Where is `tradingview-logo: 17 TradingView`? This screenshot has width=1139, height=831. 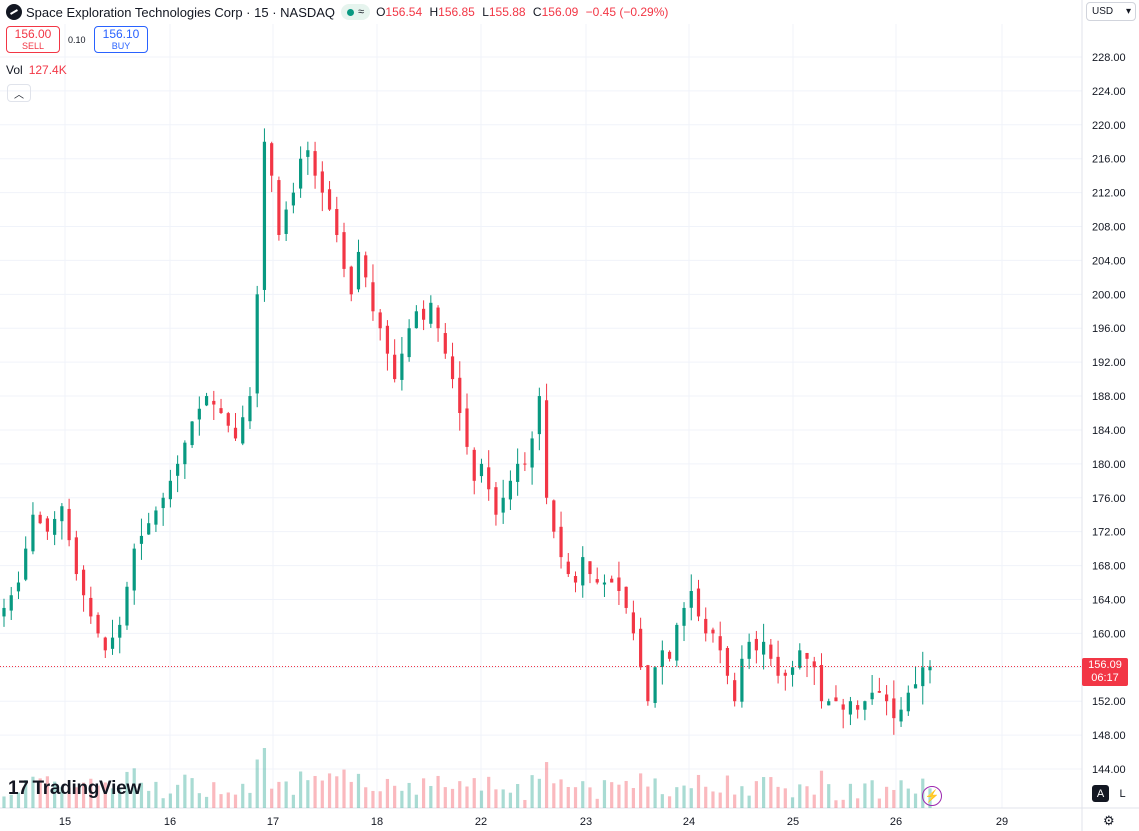
tradingview-logo: 17 TradingView is located at coordinates (74, 789).